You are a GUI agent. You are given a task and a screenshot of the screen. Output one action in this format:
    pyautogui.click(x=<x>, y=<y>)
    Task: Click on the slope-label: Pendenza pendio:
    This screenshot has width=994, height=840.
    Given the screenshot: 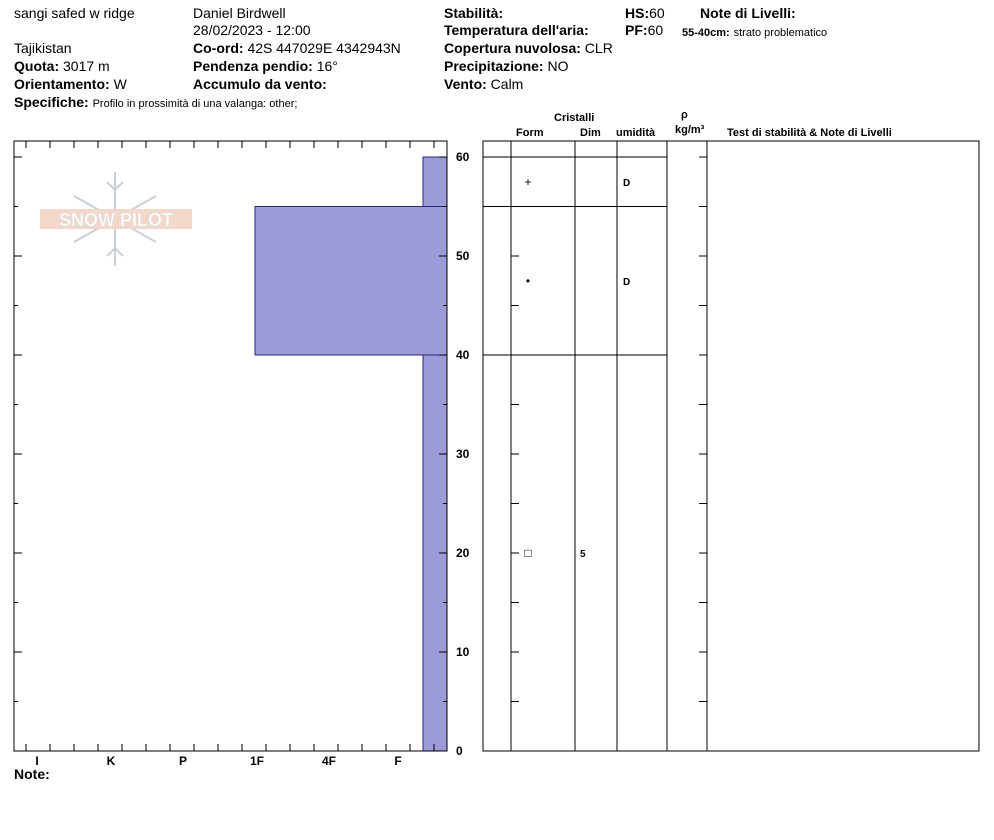 What is the action you would take?
    pyautogui.click(x=253, y=66)
    